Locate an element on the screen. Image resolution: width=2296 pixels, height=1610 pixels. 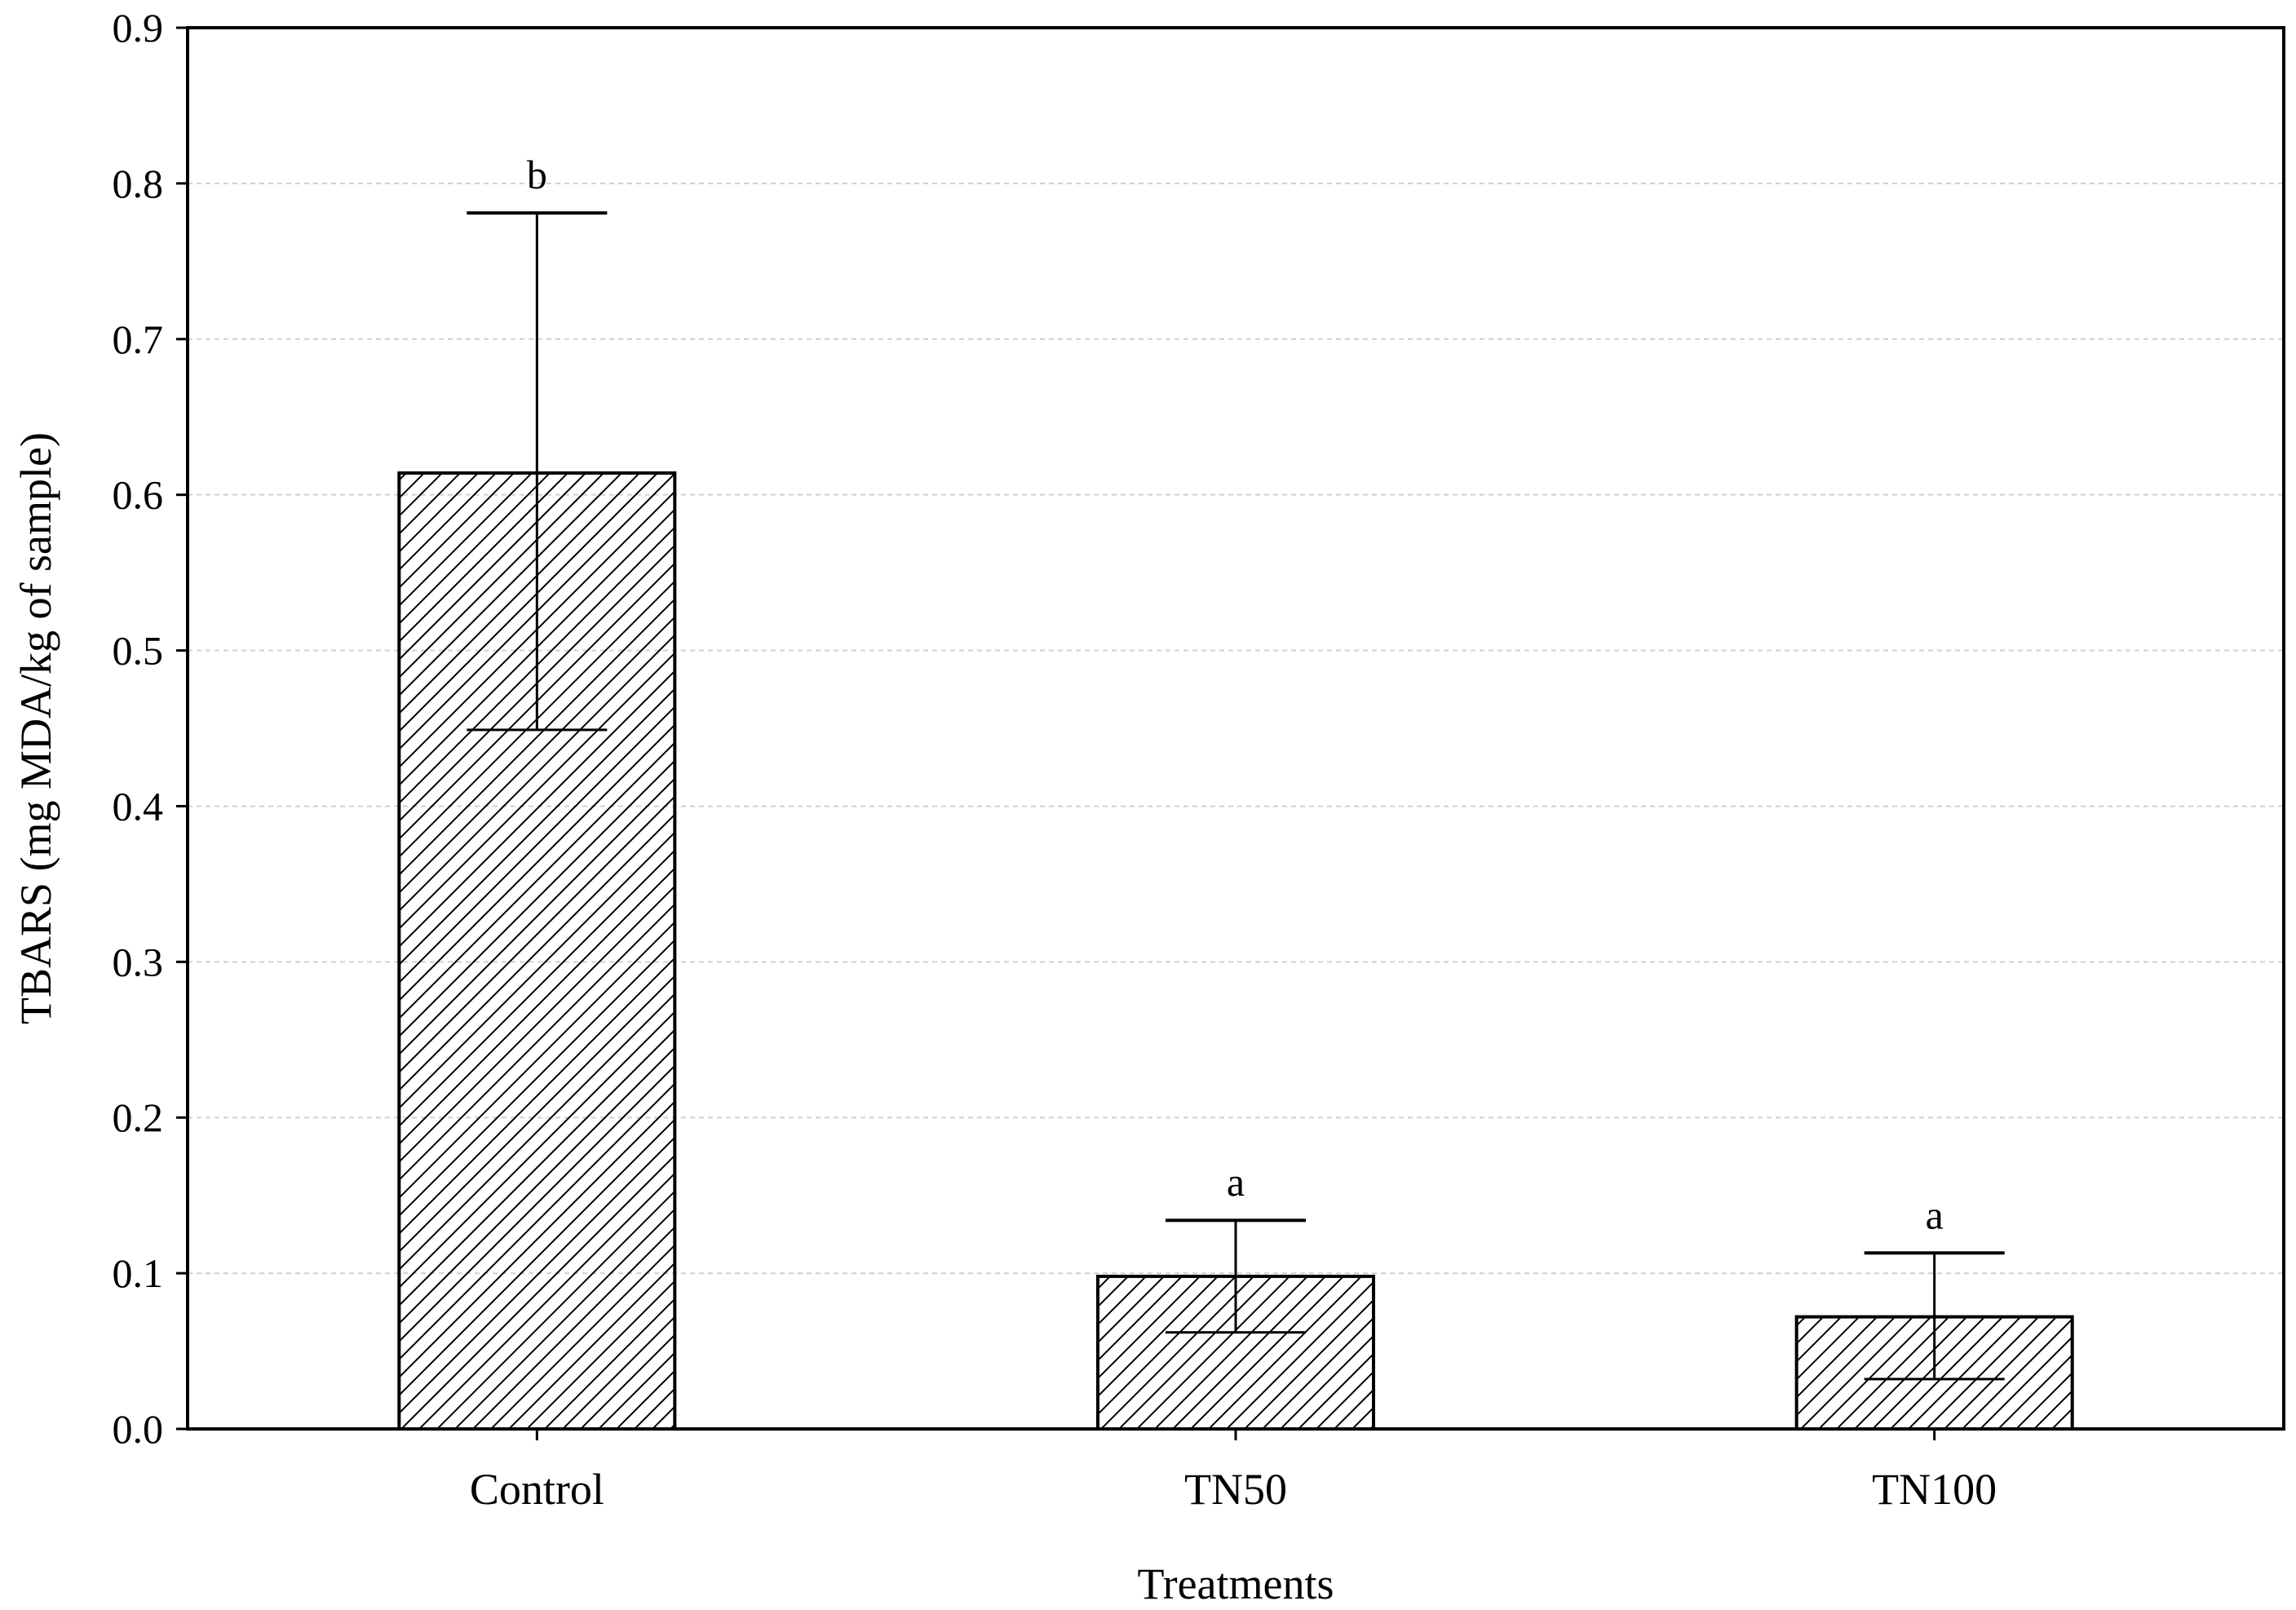
x-axis-labels: Control TN50 TN100 is located at coordinates (1234, 1471).